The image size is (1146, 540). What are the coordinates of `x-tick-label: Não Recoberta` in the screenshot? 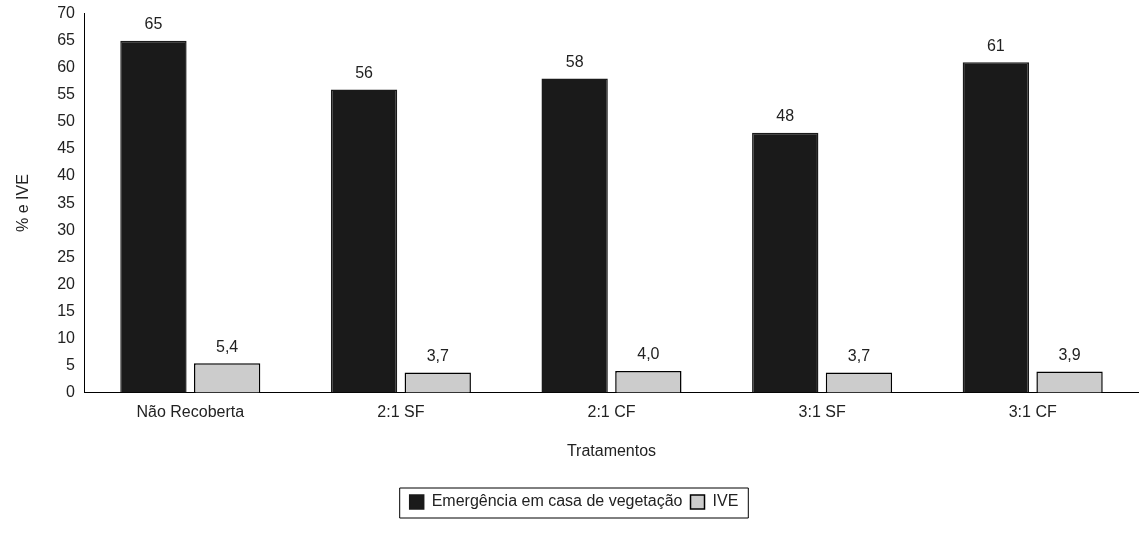 It's located at (190, 411).